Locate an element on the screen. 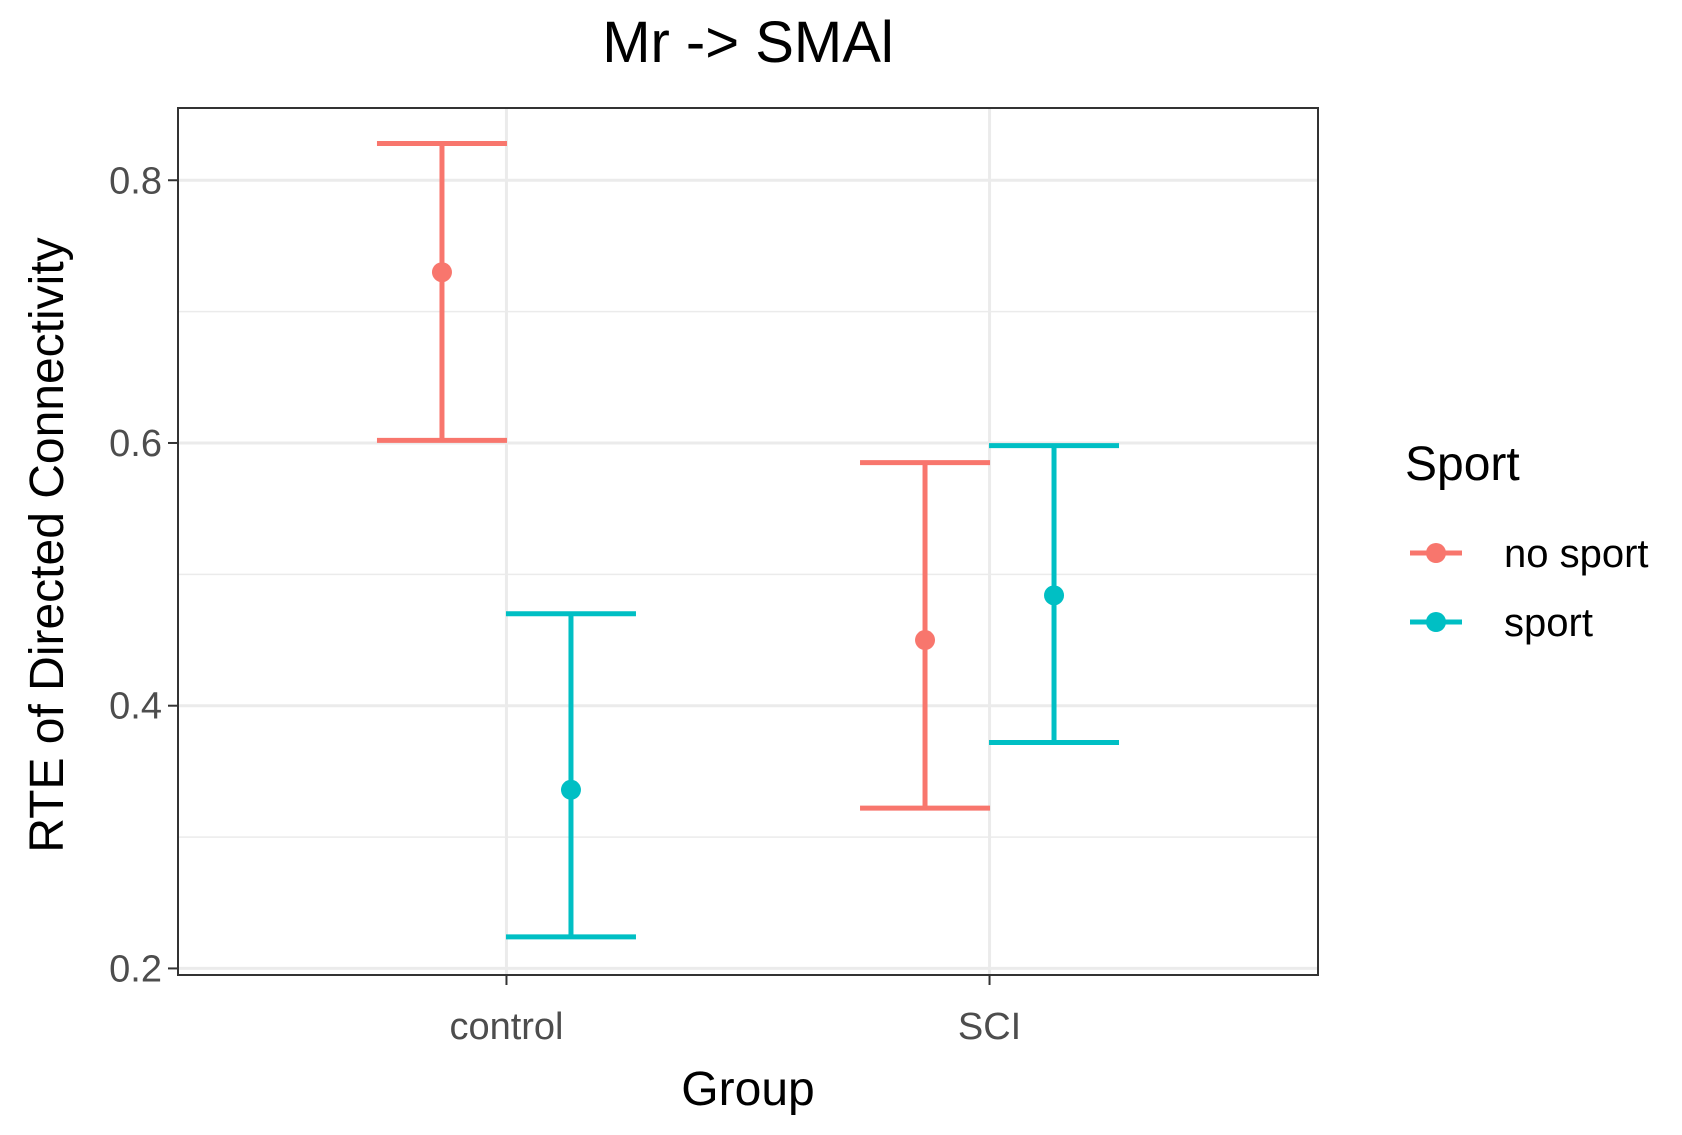 This screenshot has height=1135, width=1682. y-tick-label: 0.2 is located at coordinates (135, 969).